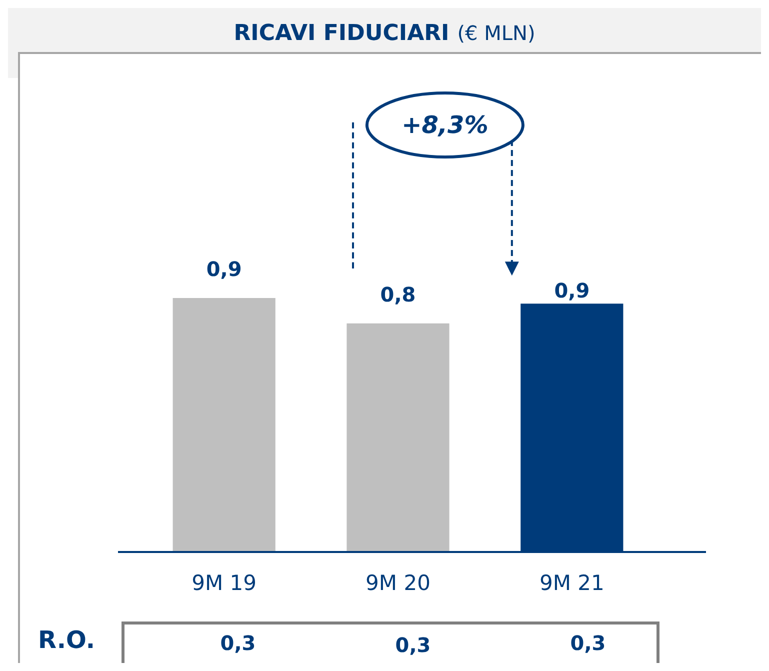  Describe the element at coordinates (224, 583) in the screenshot. I see `x-tick-label: 9M 19` at that location.